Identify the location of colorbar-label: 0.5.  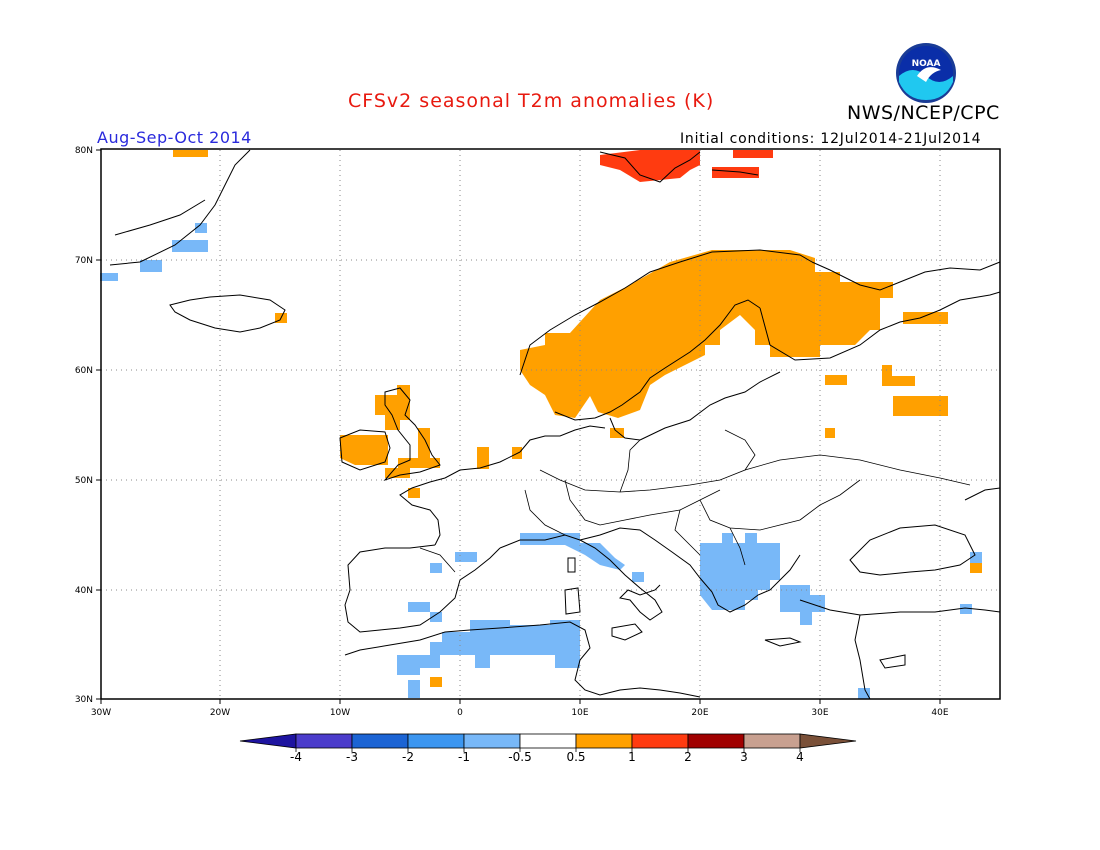
(576, 757).